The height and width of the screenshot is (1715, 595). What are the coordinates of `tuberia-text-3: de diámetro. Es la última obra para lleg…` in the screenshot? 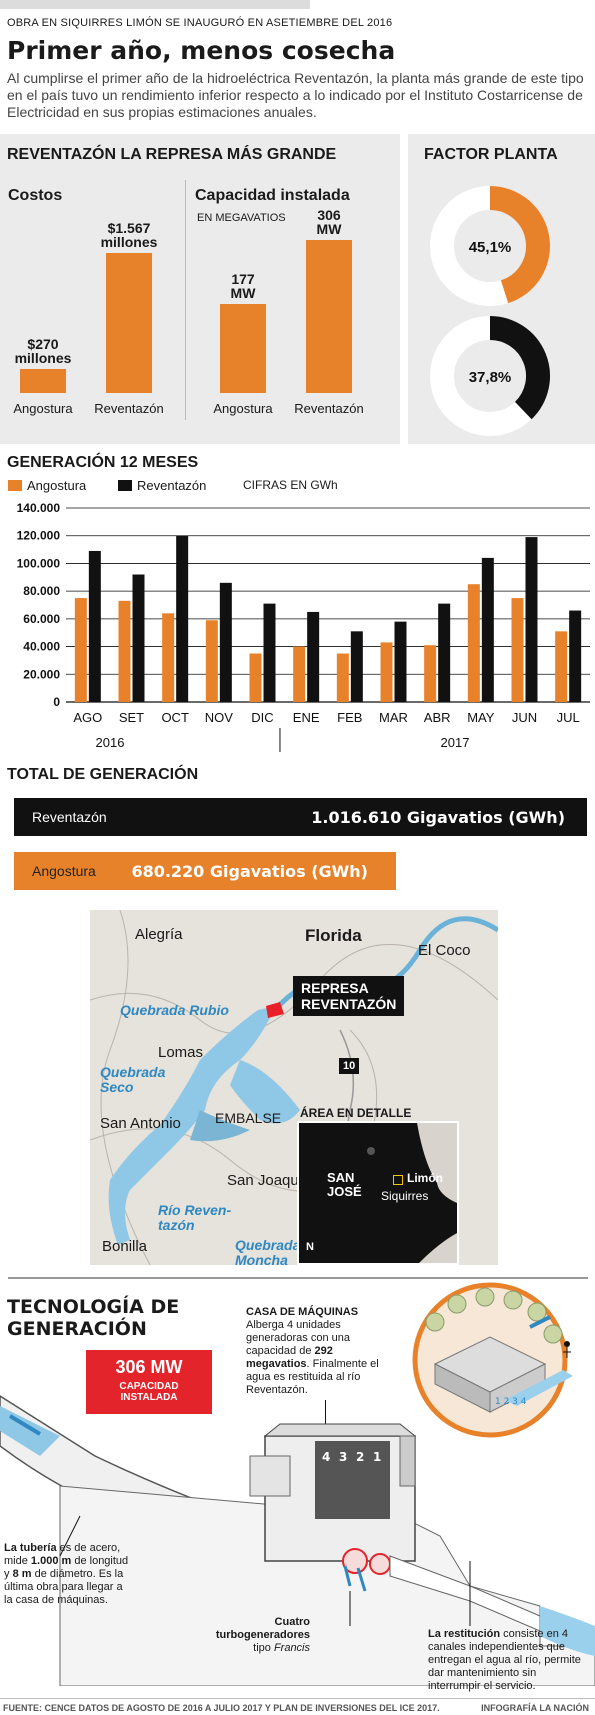 It's located at (64, 1587).